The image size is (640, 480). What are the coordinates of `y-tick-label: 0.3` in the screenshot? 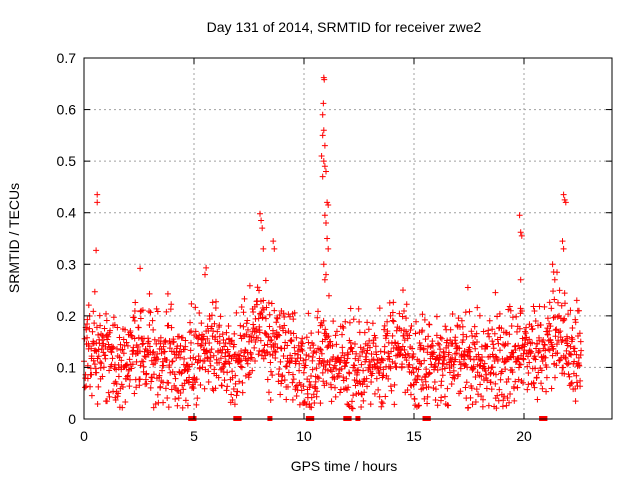 It's located at (67, 264).